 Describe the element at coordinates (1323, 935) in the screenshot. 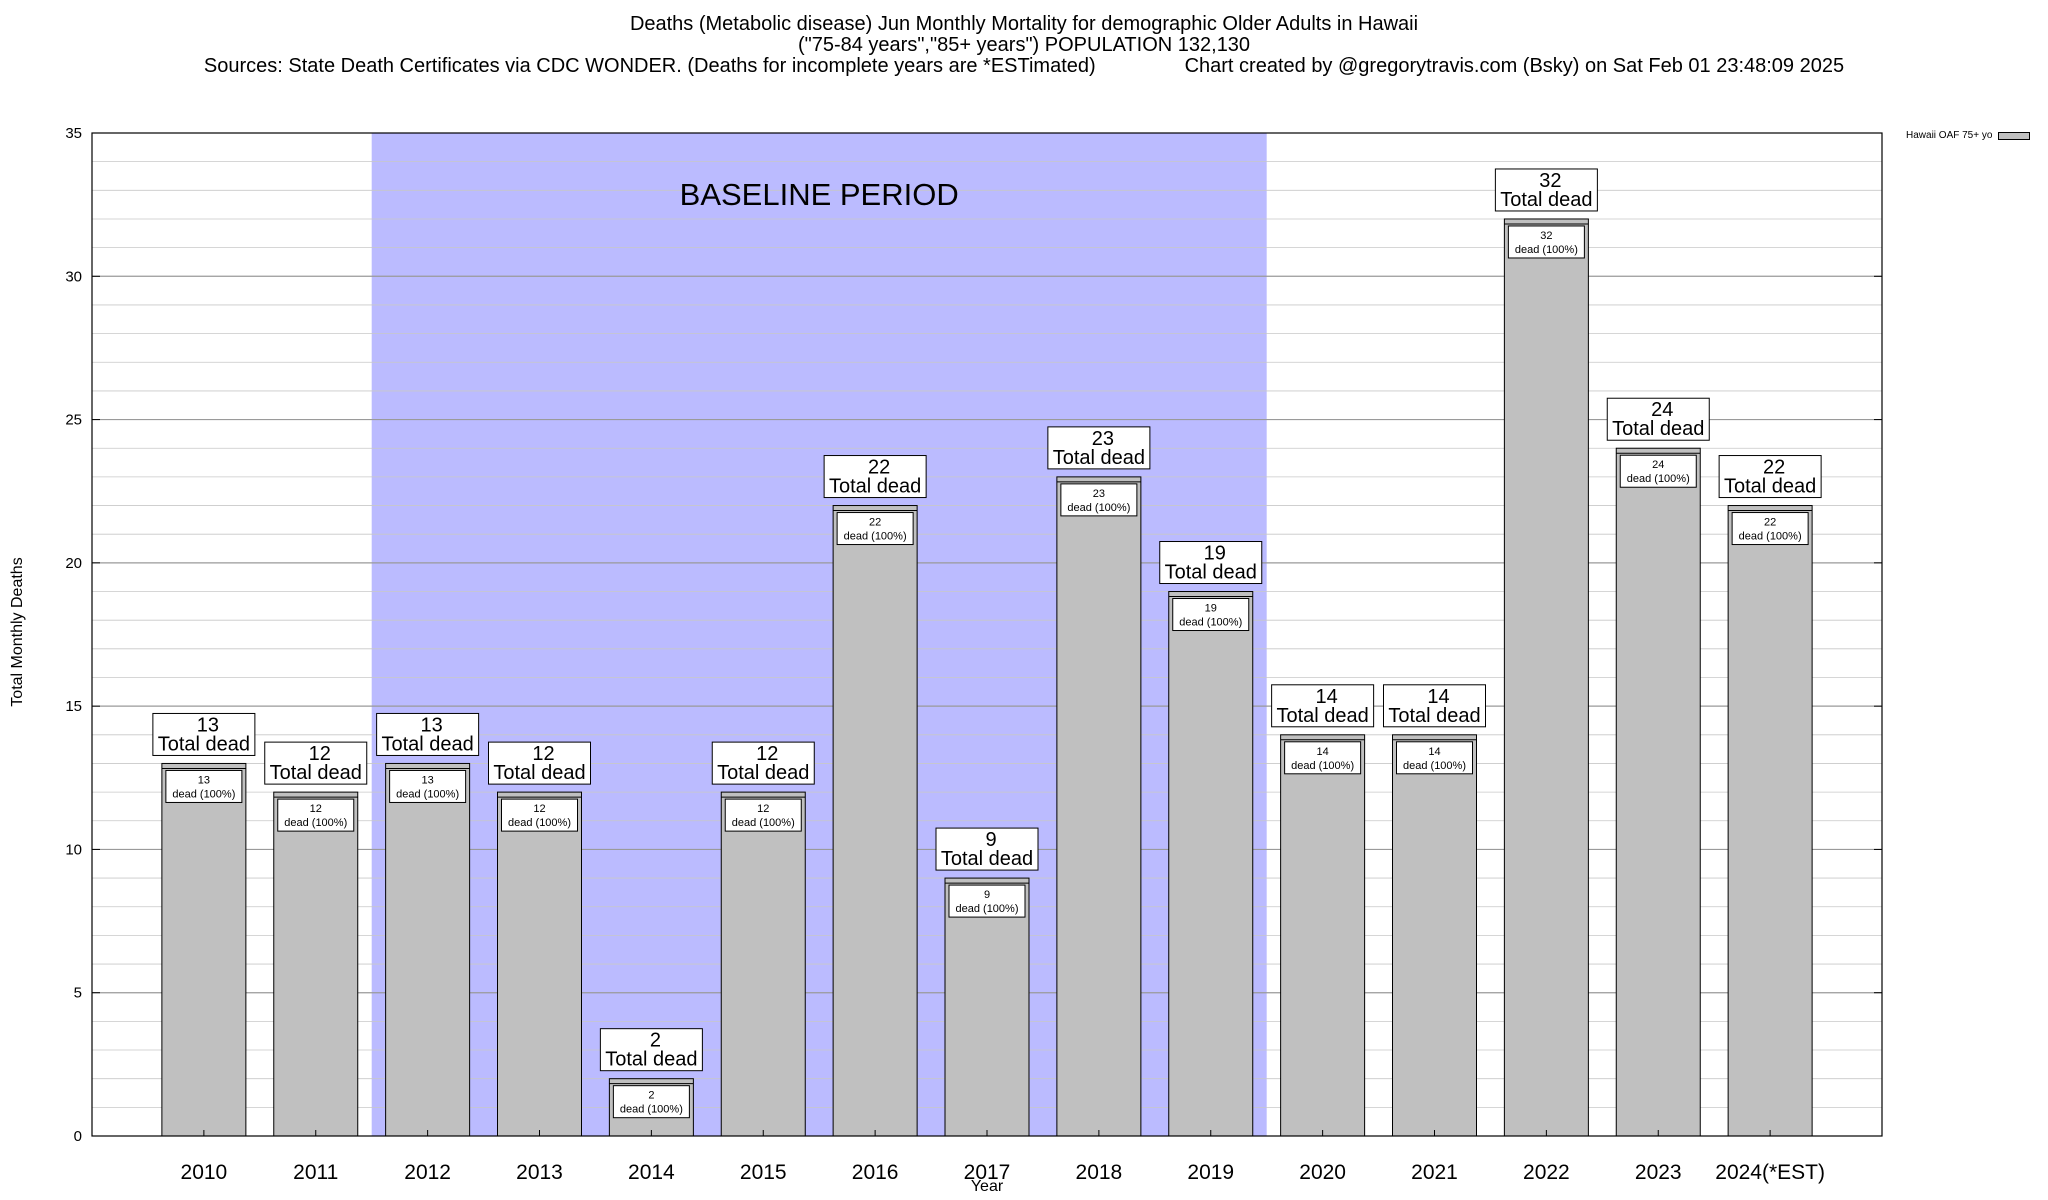

I see `bar-2020` at that location.